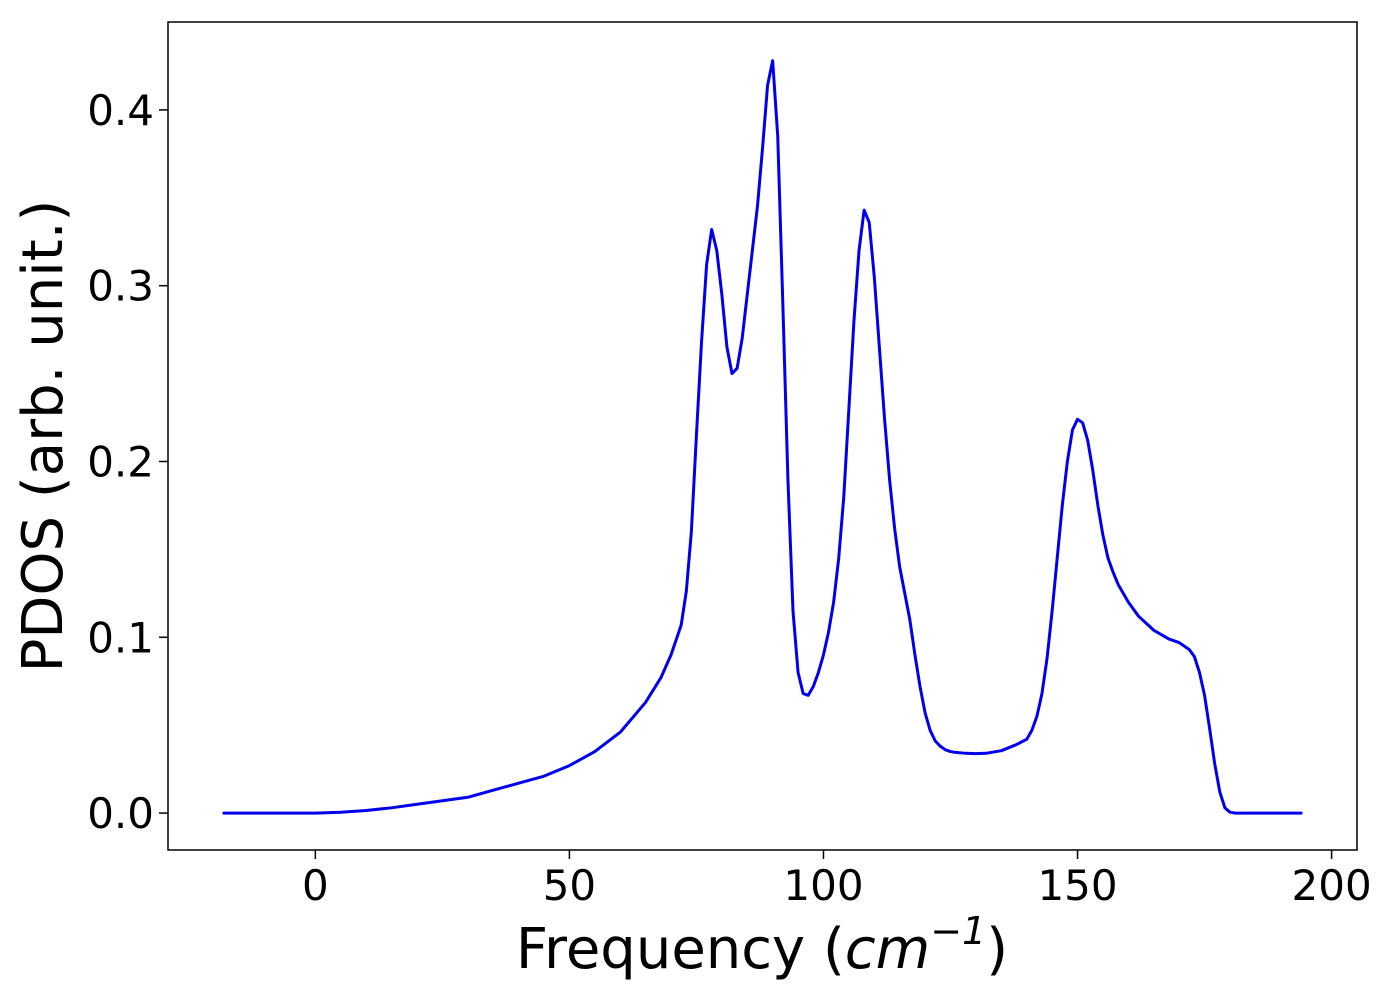 This screenshot has width=1400, height=1000. I want to click on x-tick-label: 100, so click(823, 885).